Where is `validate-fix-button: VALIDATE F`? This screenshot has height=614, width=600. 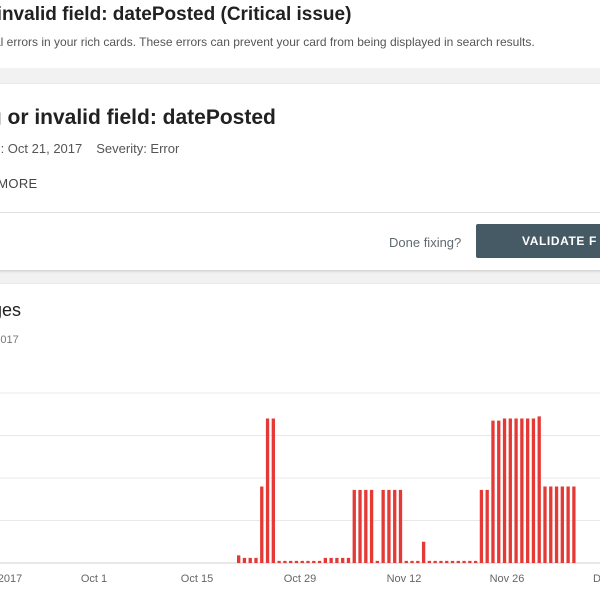
validate-fix-button: VALIDATE F is located at coordinates (538, 241).